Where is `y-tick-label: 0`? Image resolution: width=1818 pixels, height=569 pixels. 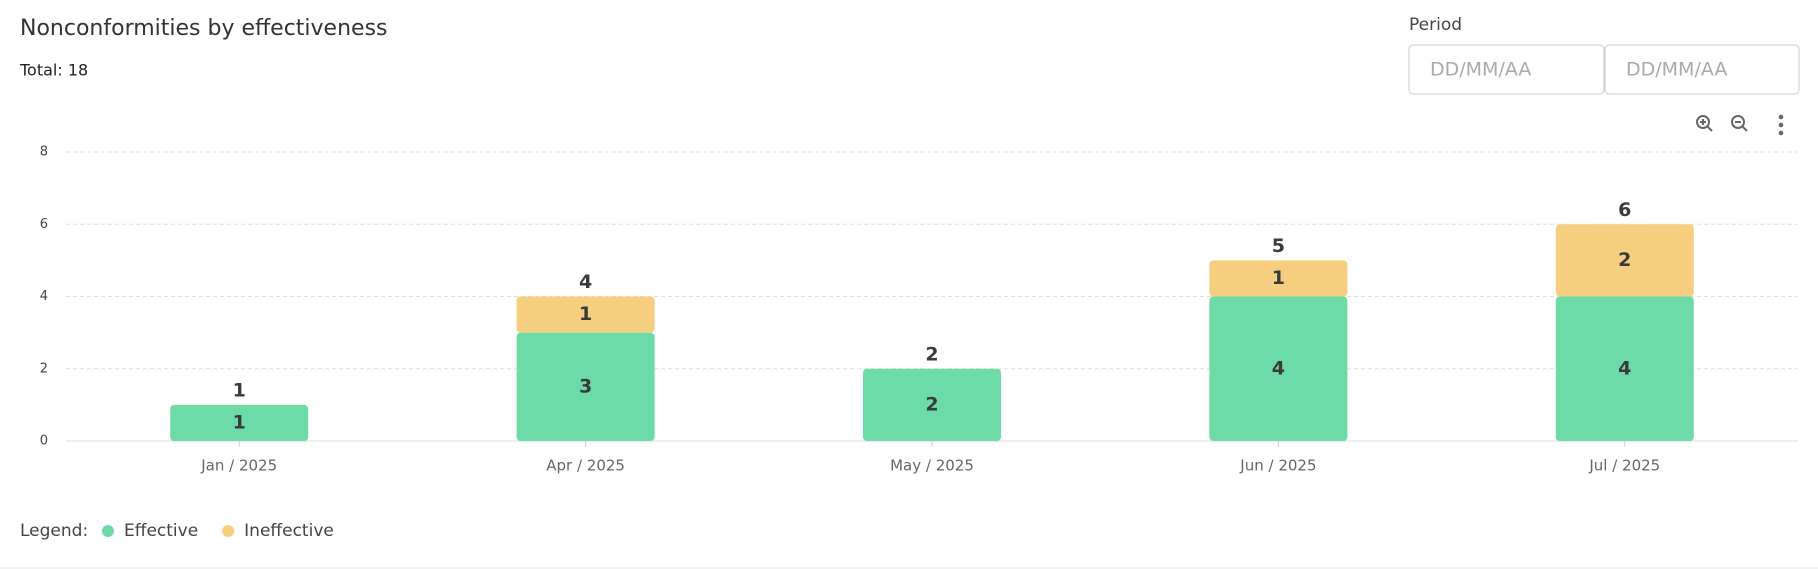
y-tick-label: 0 is located at coordinates (44, 441).